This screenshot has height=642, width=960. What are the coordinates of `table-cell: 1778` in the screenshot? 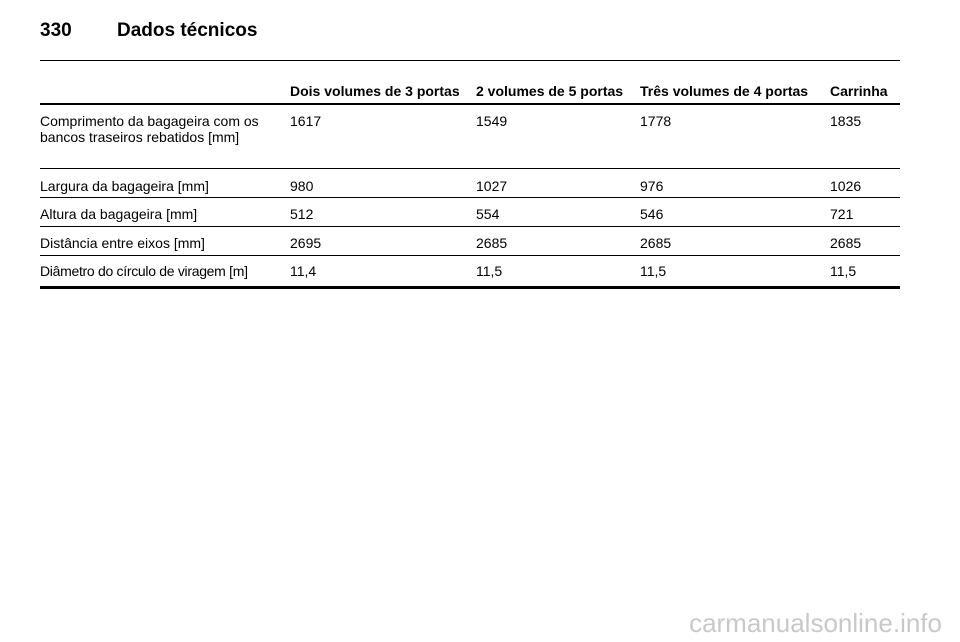 It's located at (656, 121).